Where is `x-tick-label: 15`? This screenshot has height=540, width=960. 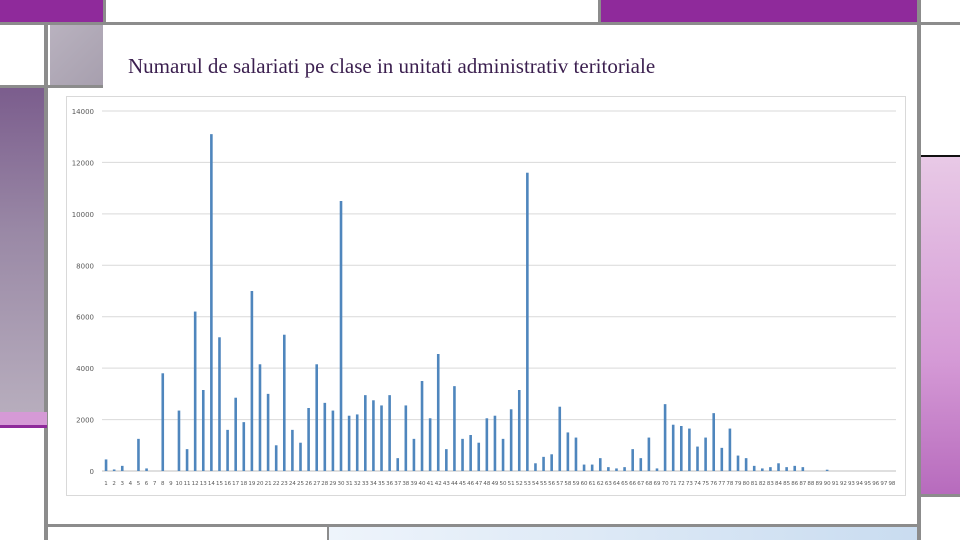 x-tick-label: 15 is located at coordinates (219, 484).